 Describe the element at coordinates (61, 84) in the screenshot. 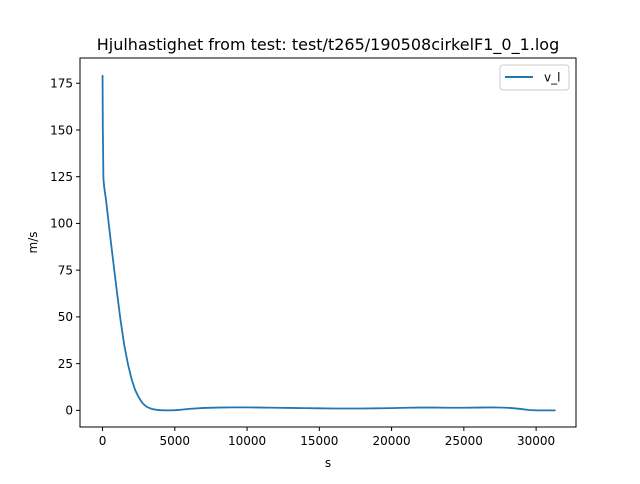

I see `y-tick-label: 175` at that location.